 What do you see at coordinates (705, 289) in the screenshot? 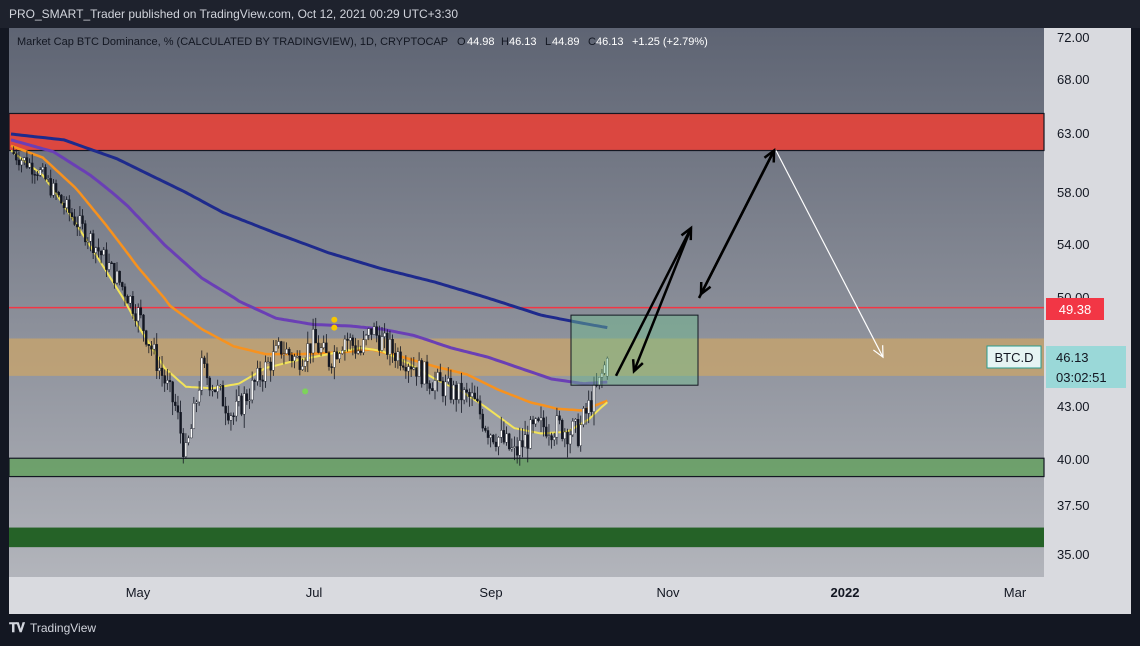
I see `arrow-down-2-head` at bounding box center [705, 289].